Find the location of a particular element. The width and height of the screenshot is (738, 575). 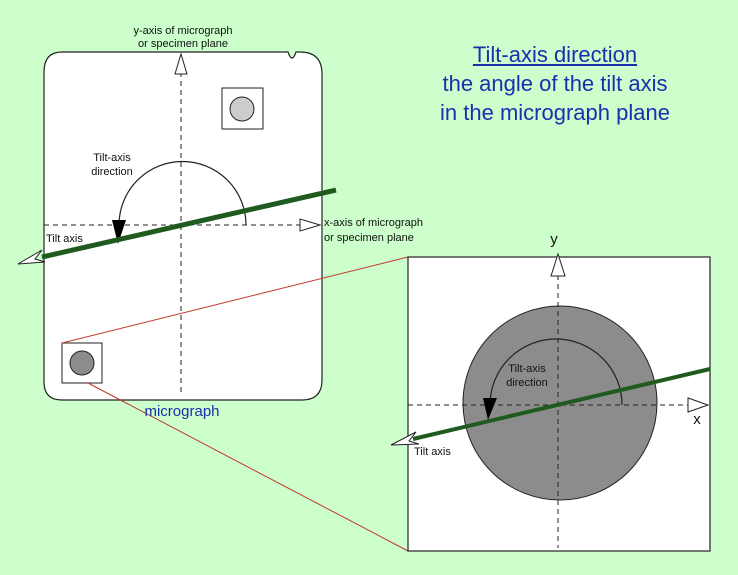

zoom-x-label: x is located at coordinates (697, 419).